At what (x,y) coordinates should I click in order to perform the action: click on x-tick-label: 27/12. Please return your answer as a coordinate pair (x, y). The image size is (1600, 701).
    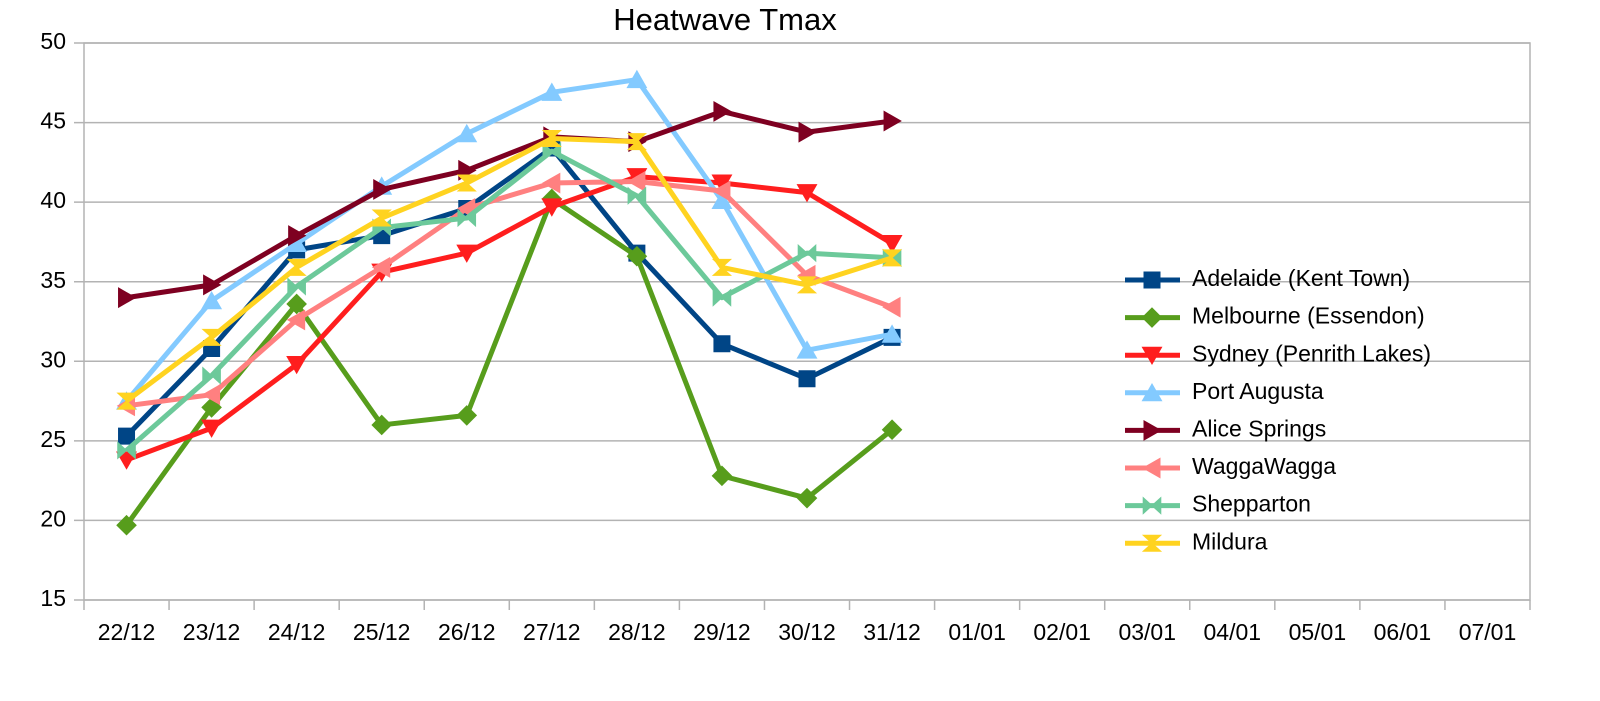
    Looking at the image, I should click on (552, 632).